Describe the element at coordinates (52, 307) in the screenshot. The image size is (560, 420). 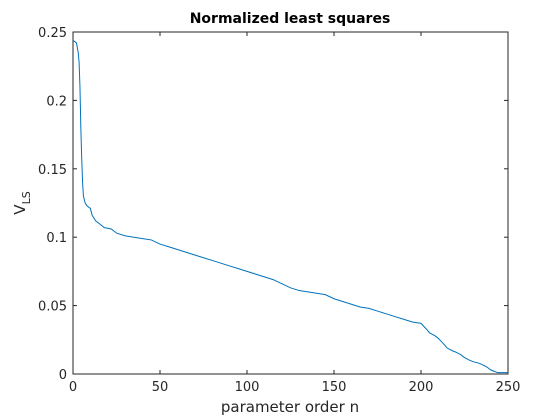
I see `y-tick-label: 0.05` at that location.